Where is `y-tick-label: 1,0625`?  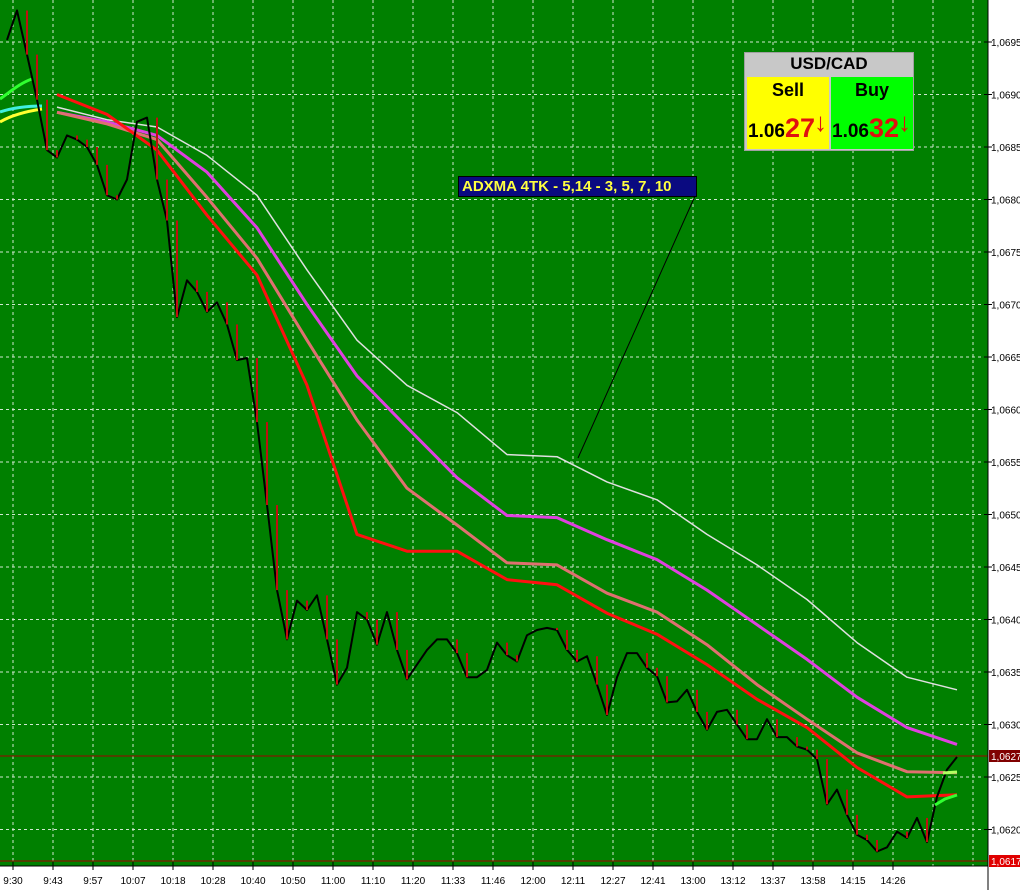
y-tick-label: 1,0625 is located at coordinates (1005, 778).